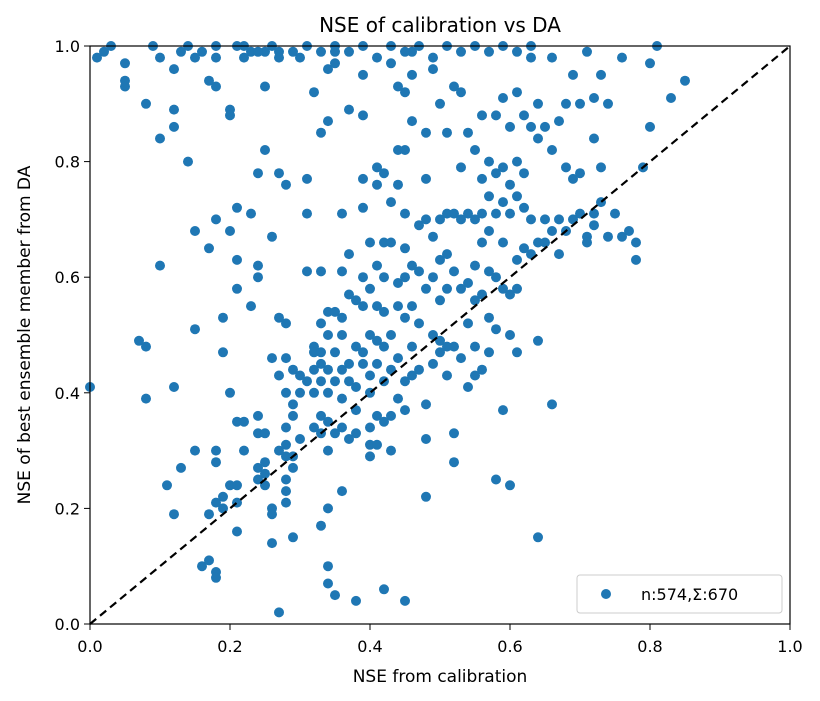 The image size is (820, 701). What do you see at coordinates (67, 277) in the screenshot?
I see `y-tick-label: 0.6` at bounding box center [67, 277].